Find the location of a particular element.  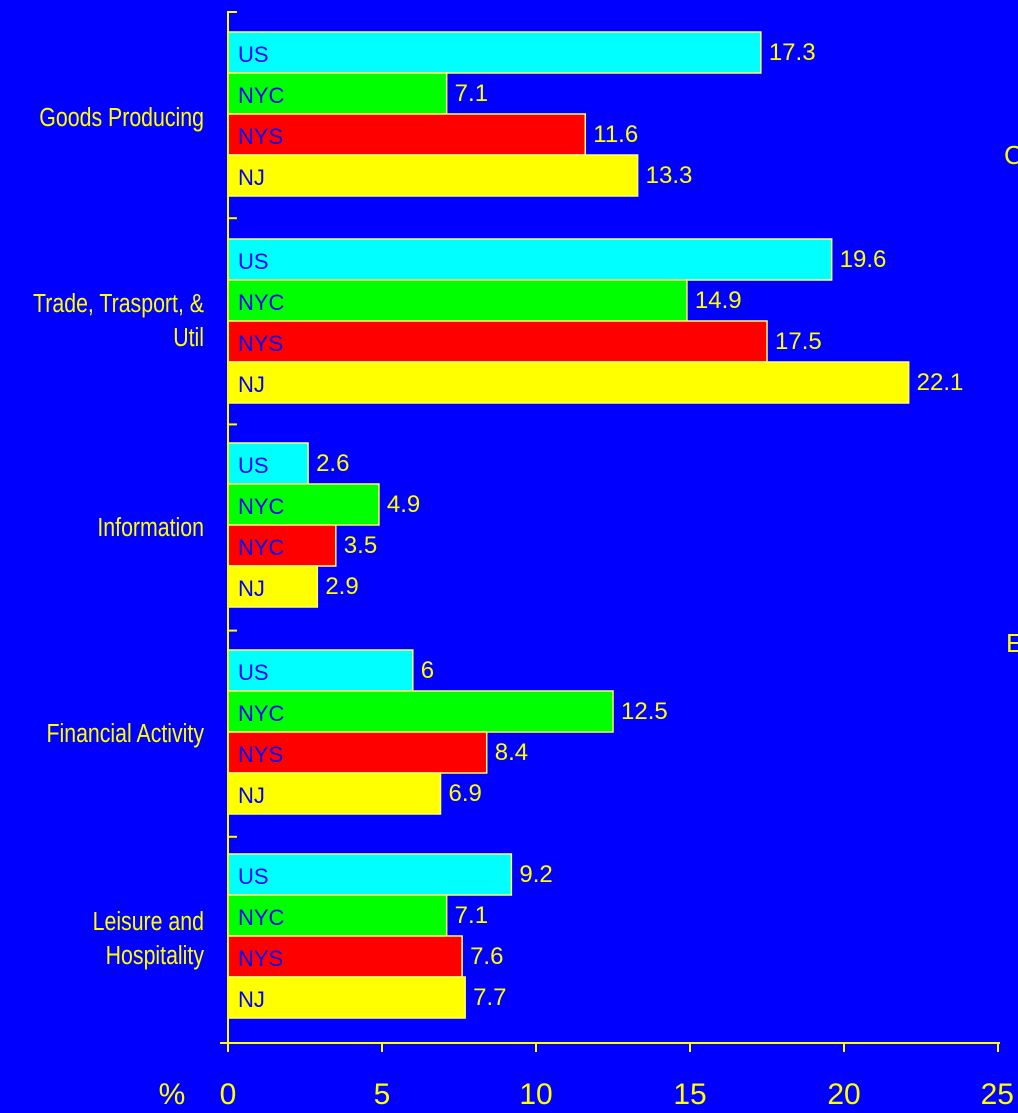

bar-value-label: 8.4 is located at coordinates (511, 752).